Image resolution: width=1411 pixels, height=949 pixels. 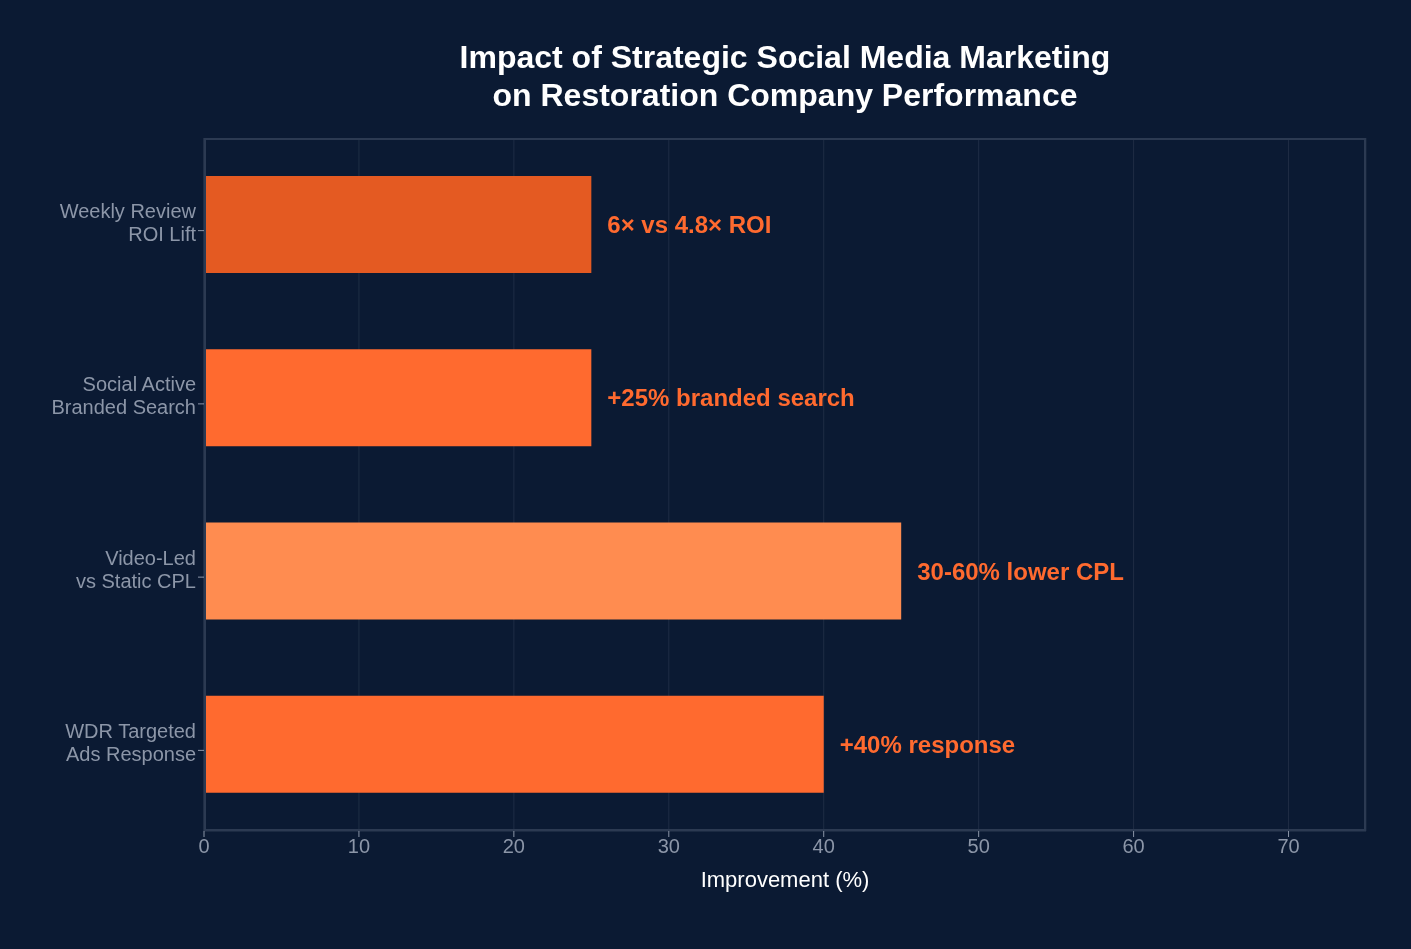 What do you see at coordinates (689, 225) in the screenshot?
I see `annotation: 6× vs 4.8× ROI` at bounding box center [689, 225].